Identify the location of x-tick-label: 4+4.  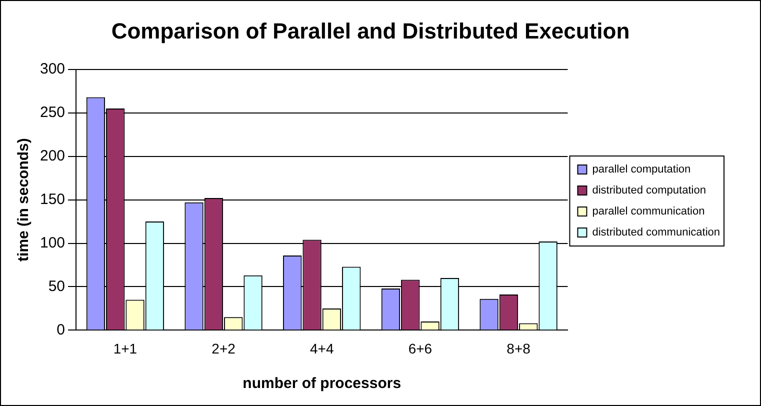
(322, 348).